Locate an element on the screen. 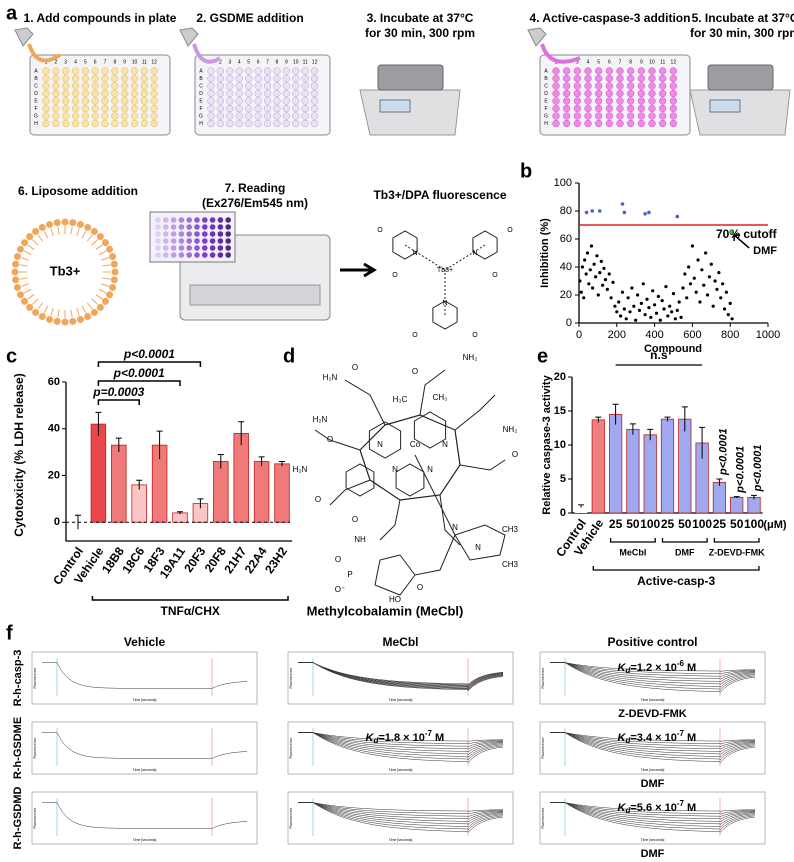  plate-row: C is located at coordinates (546, 86).